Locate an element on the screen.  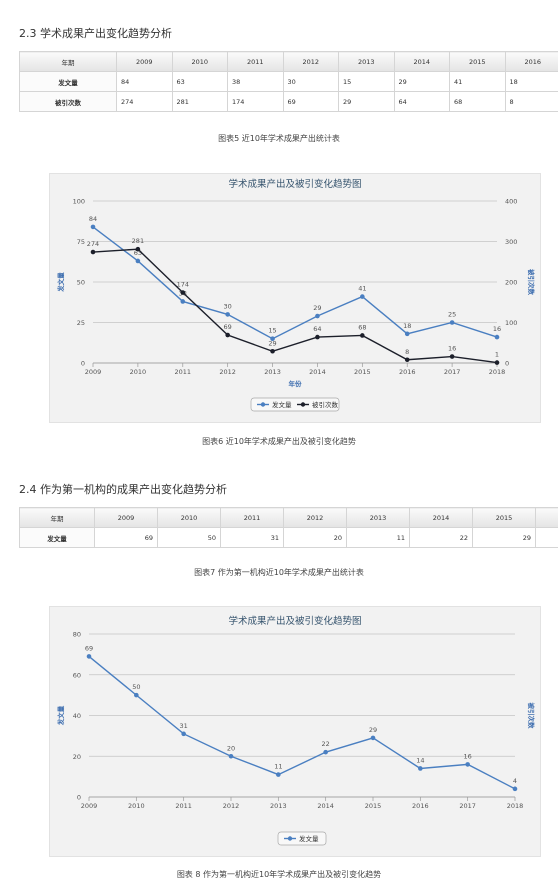
table-row: 发文量695031201122291416 is located at coordinates (288, 537).